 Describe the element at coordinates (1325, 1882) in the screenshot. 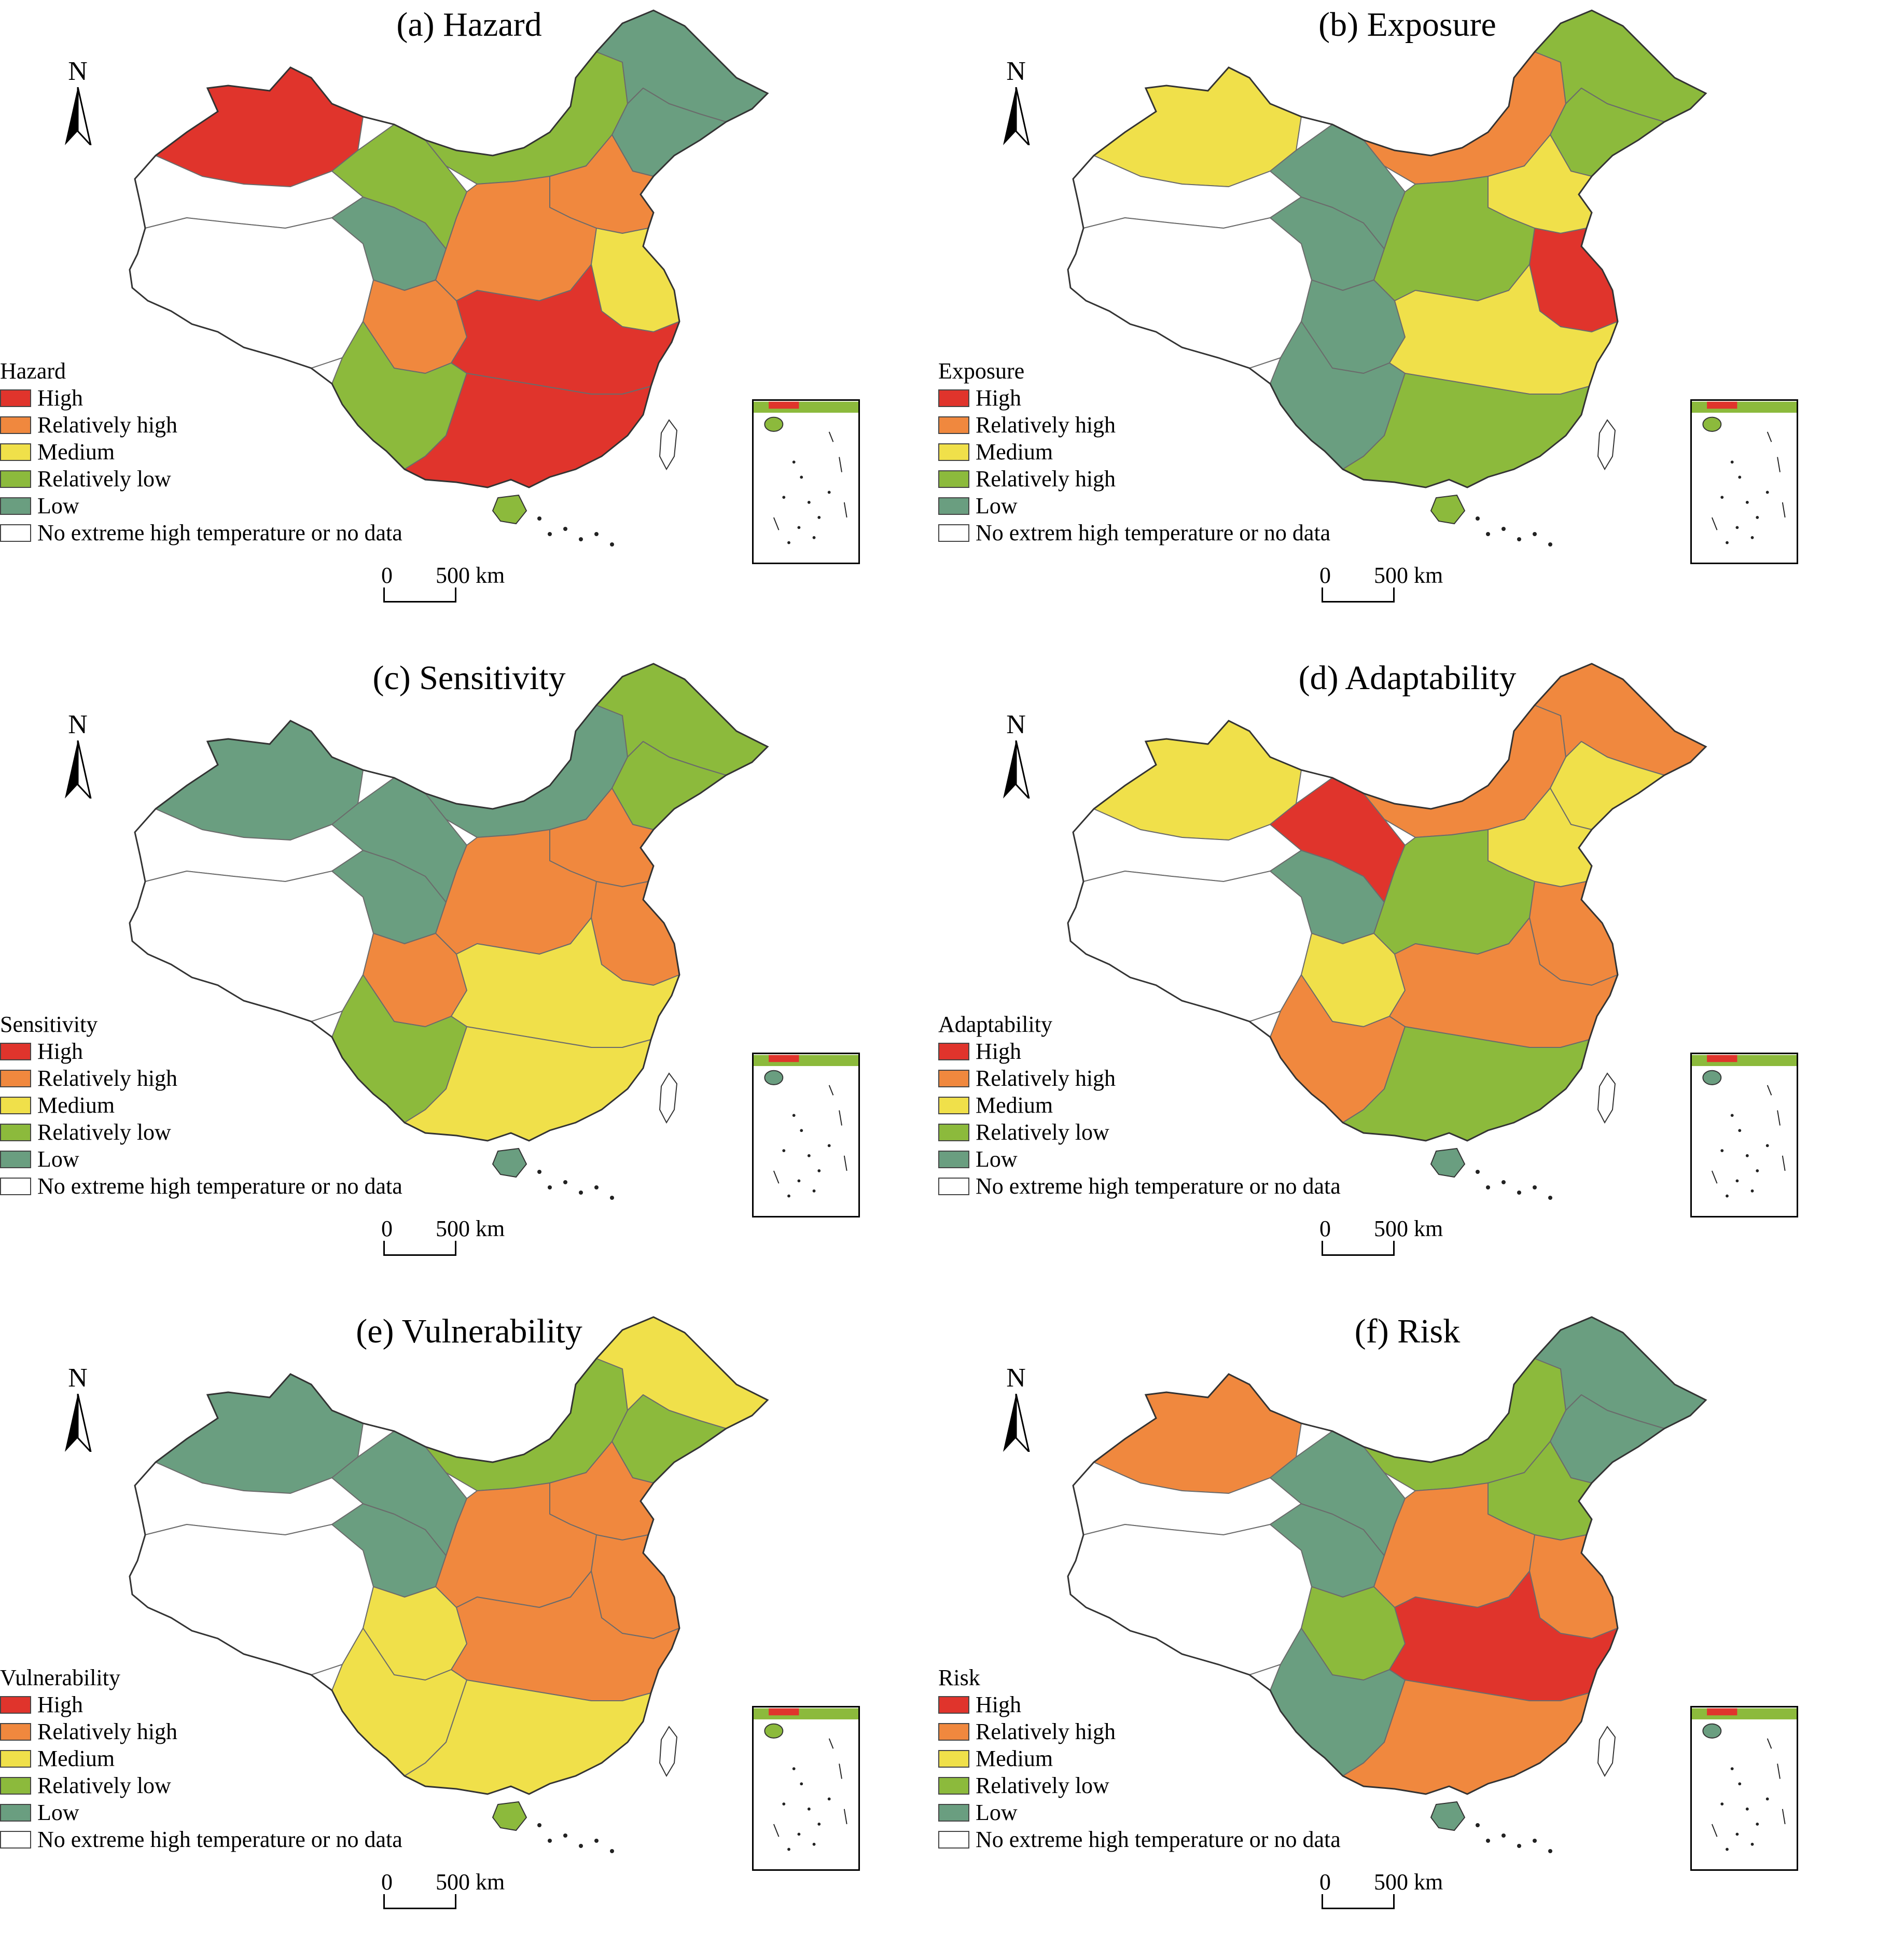

I see `scale-zero-label: 0` at that location.